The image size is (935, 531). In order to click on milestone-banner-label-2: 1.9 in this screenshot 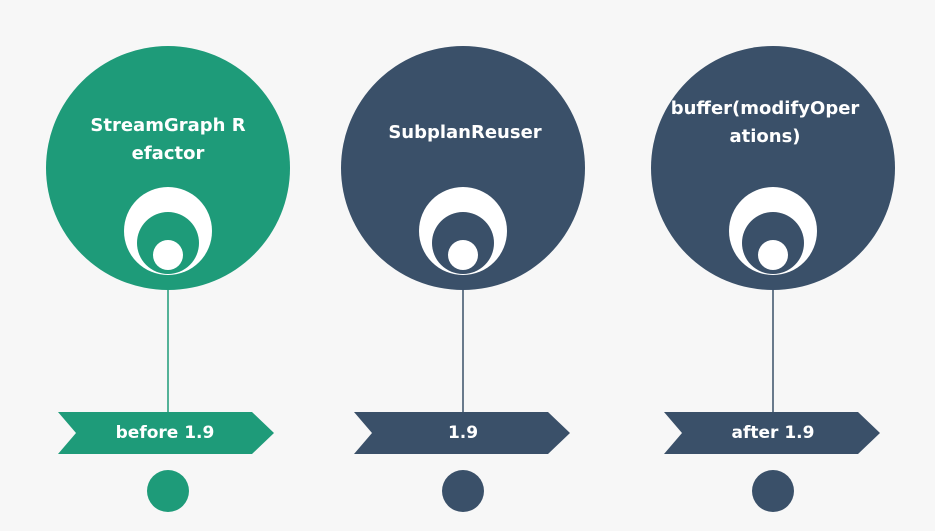, I will do `click(463, 433)`.